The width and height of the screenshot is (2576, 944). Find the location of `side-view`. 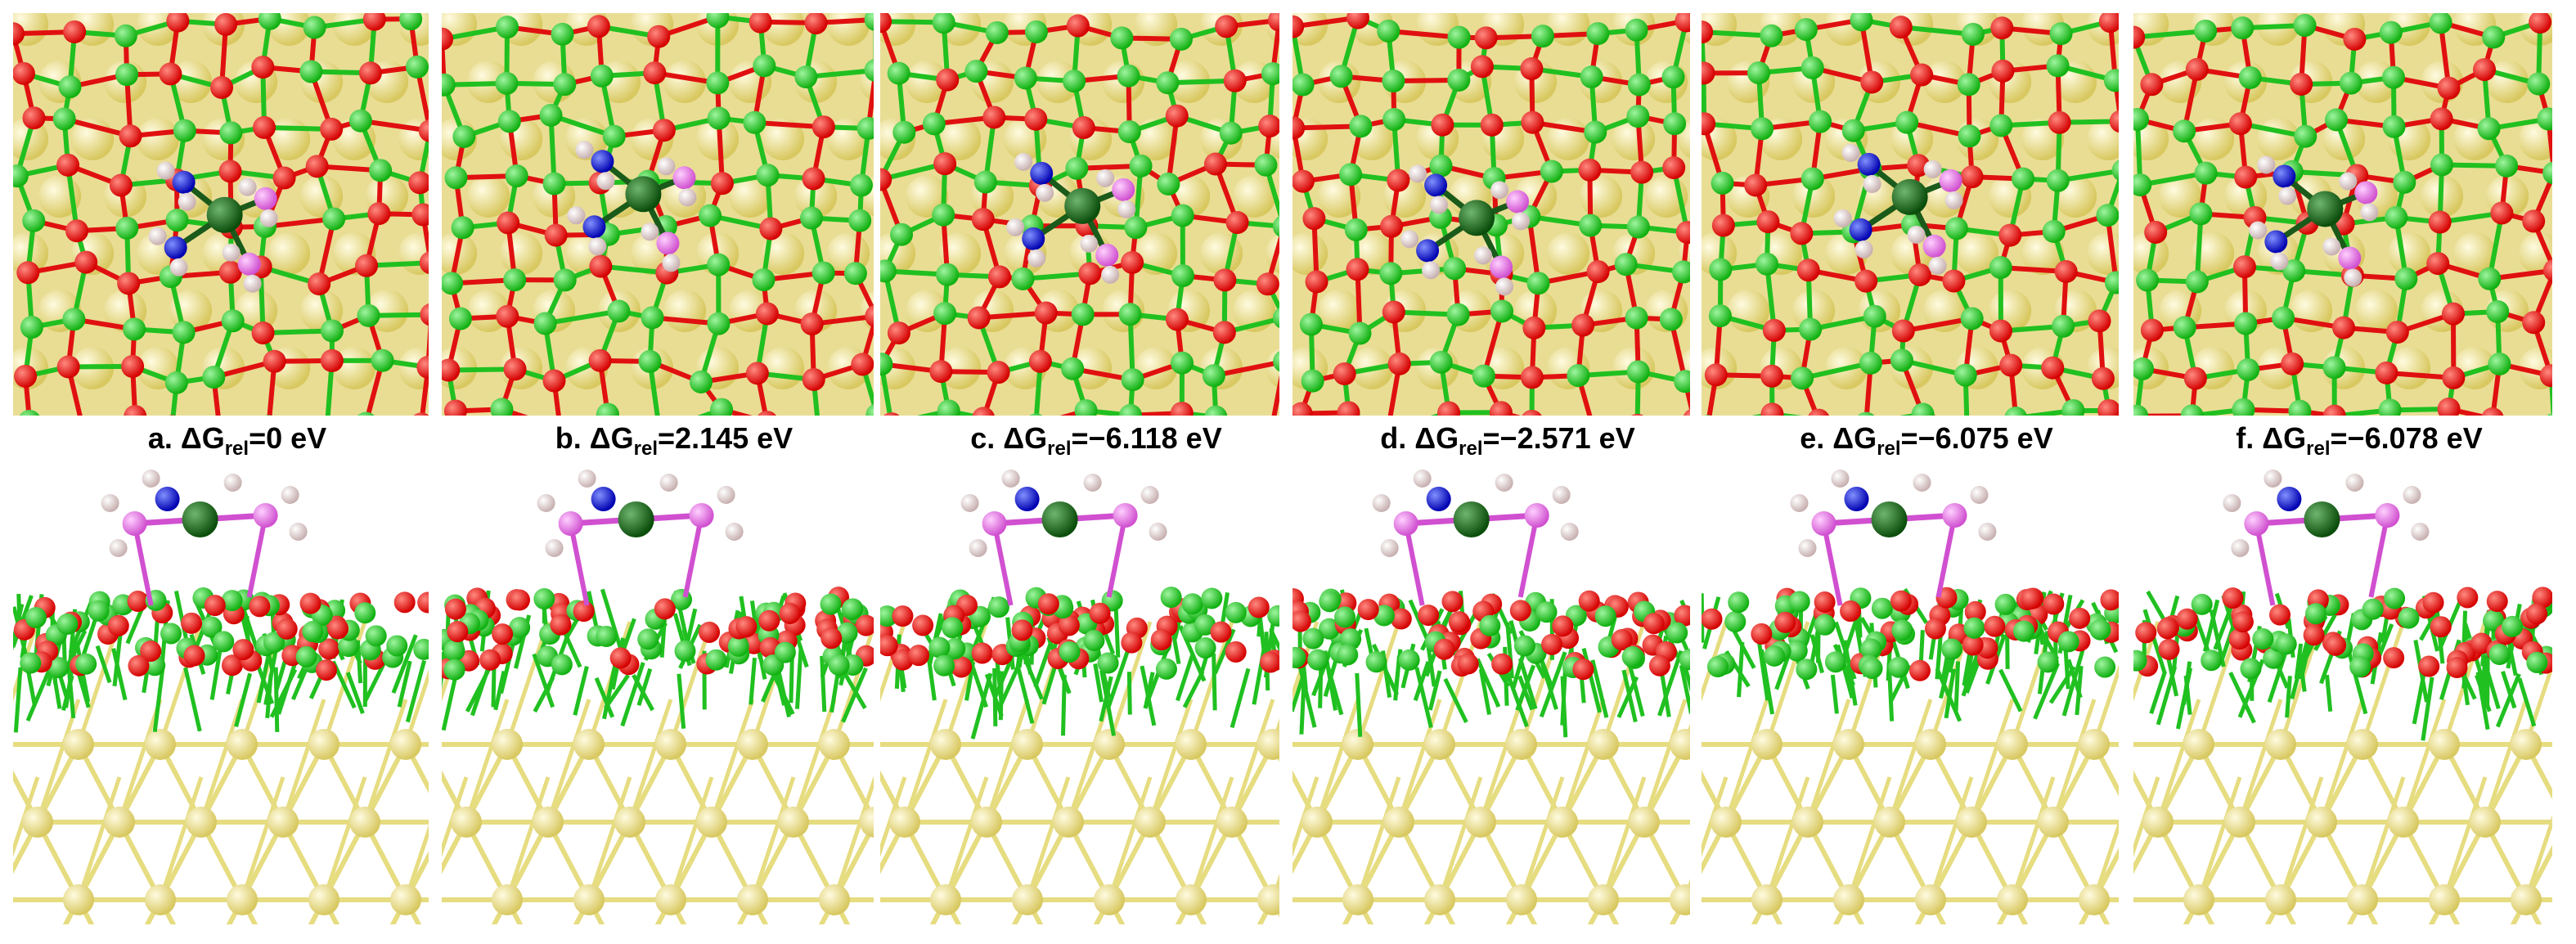

side-view is located at coordinates (1079, 697).